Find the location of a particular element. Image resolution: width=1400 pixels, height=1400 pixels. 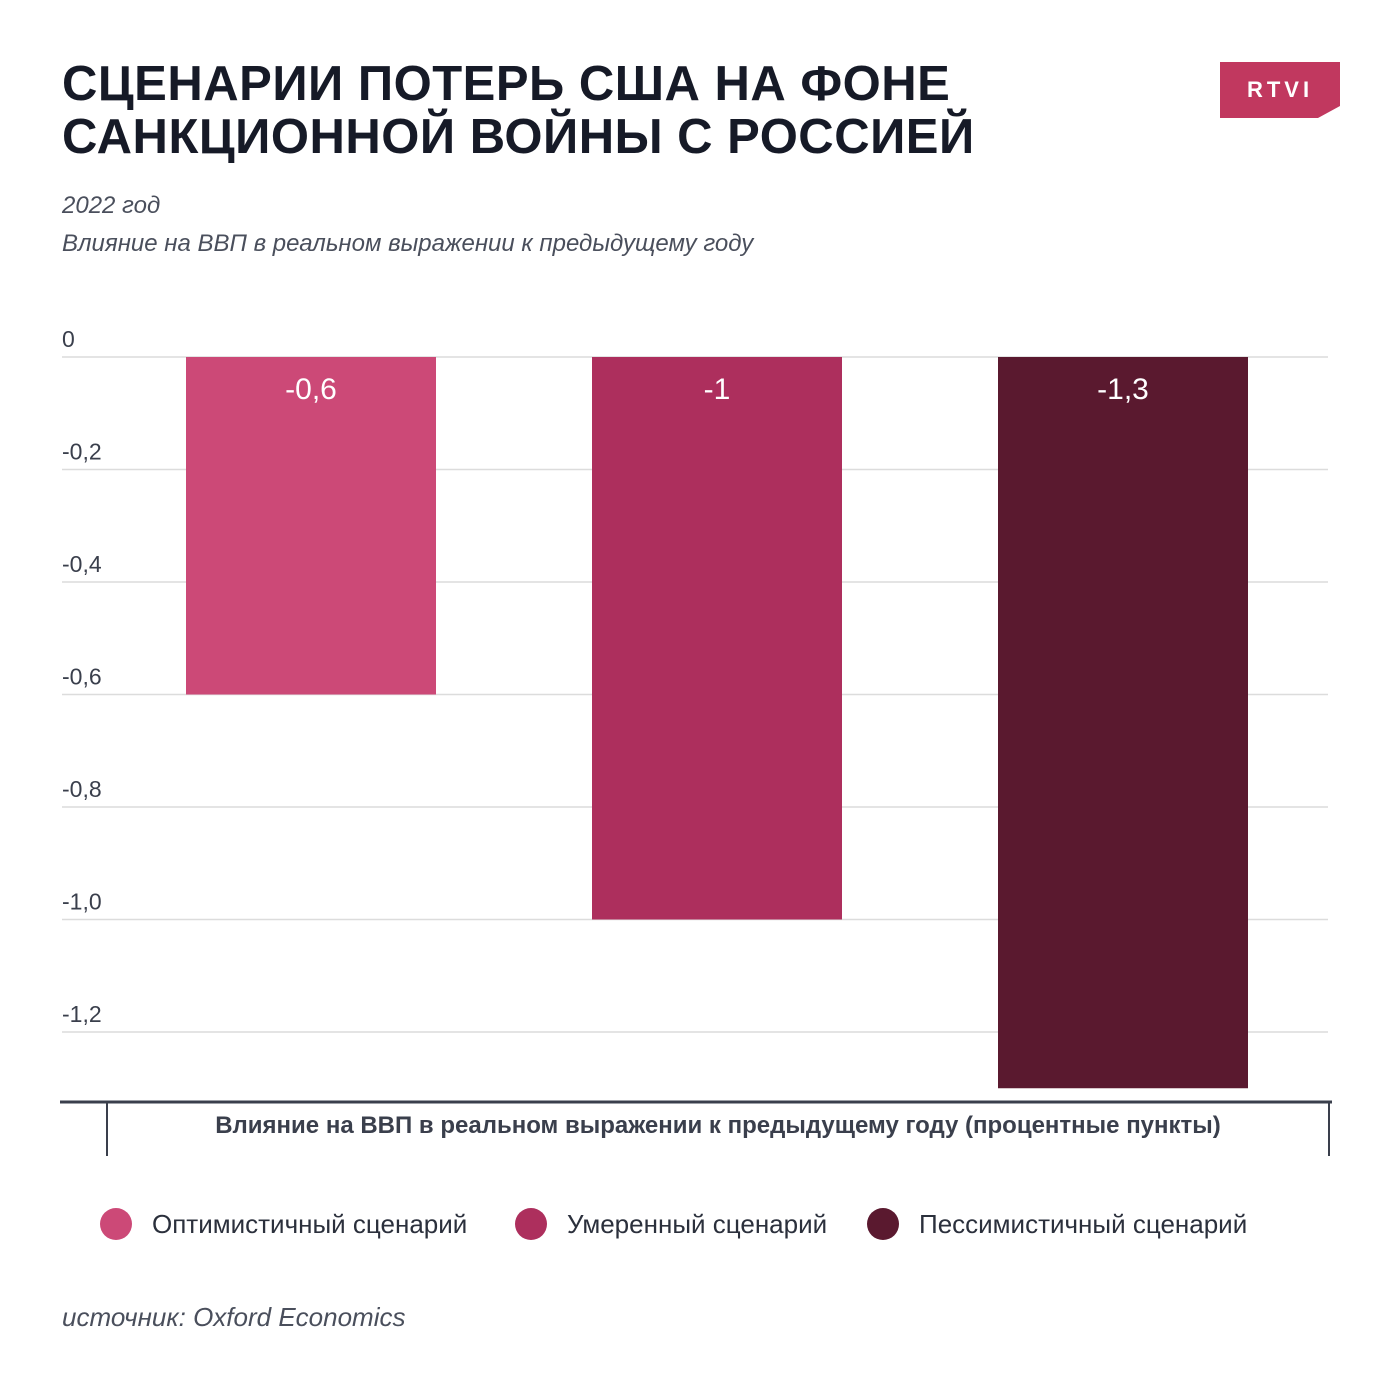

y-tick-label: -0,6 is located at coordinates (82, 677).